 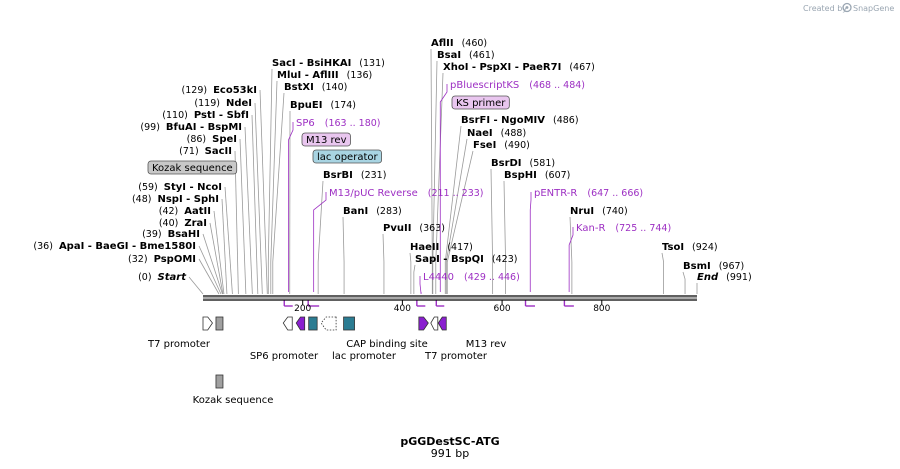 I want to click on callout-text-ks-primer: KS primer, so click(x=481, y=103).